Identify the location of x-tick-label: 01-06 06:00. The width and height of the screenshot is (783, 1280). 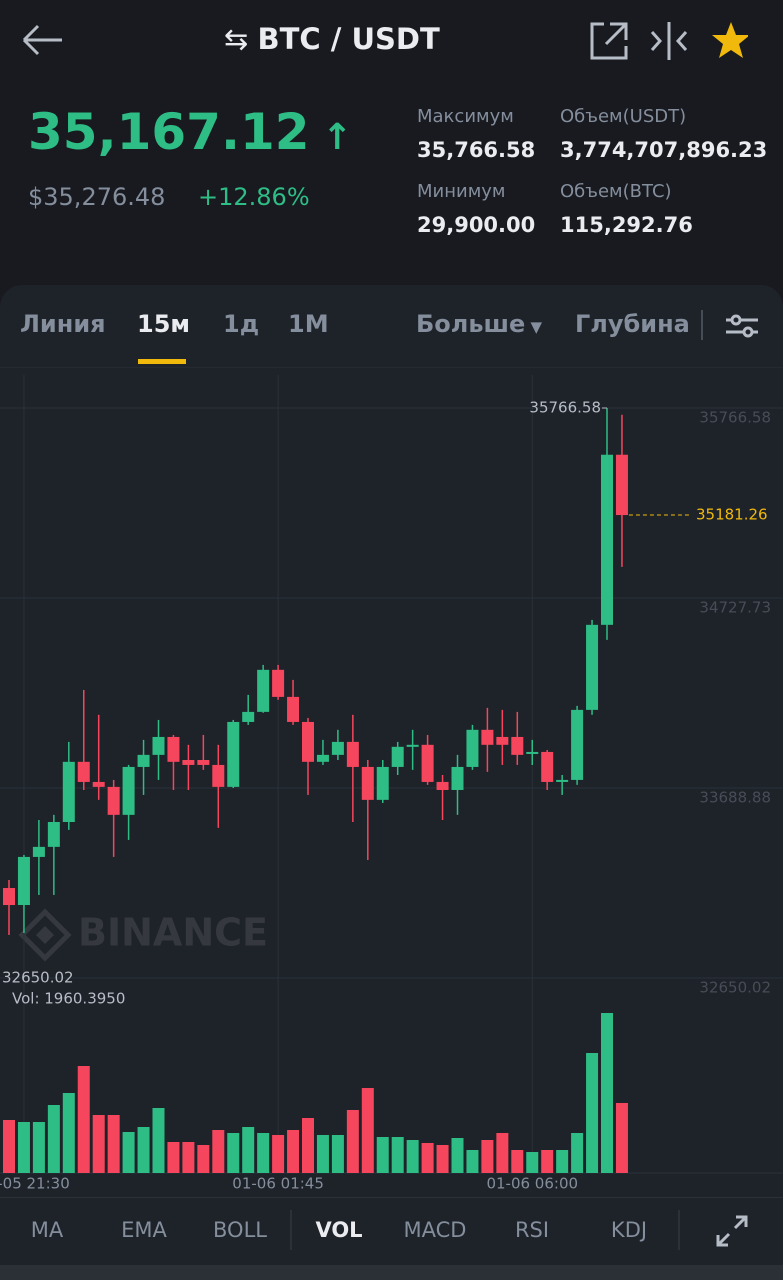
(532, 1184).